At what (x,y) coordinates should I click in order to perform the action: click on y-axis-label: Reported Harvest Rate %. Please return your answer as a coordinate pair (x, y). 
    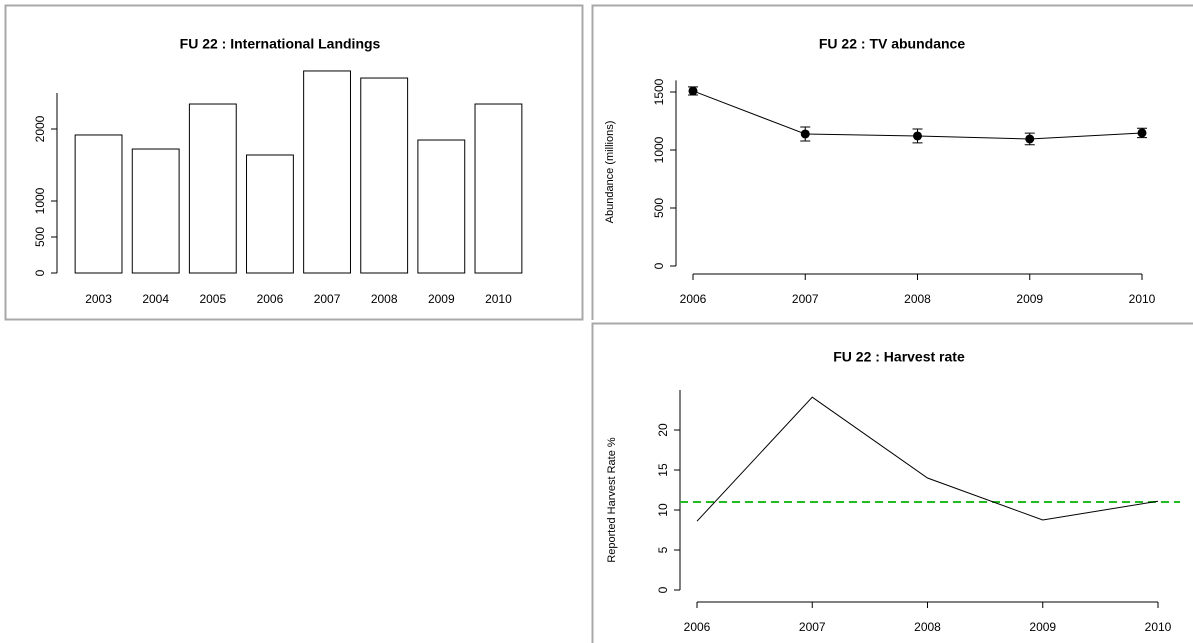
    Looking at the image, I should click on (612, 500).